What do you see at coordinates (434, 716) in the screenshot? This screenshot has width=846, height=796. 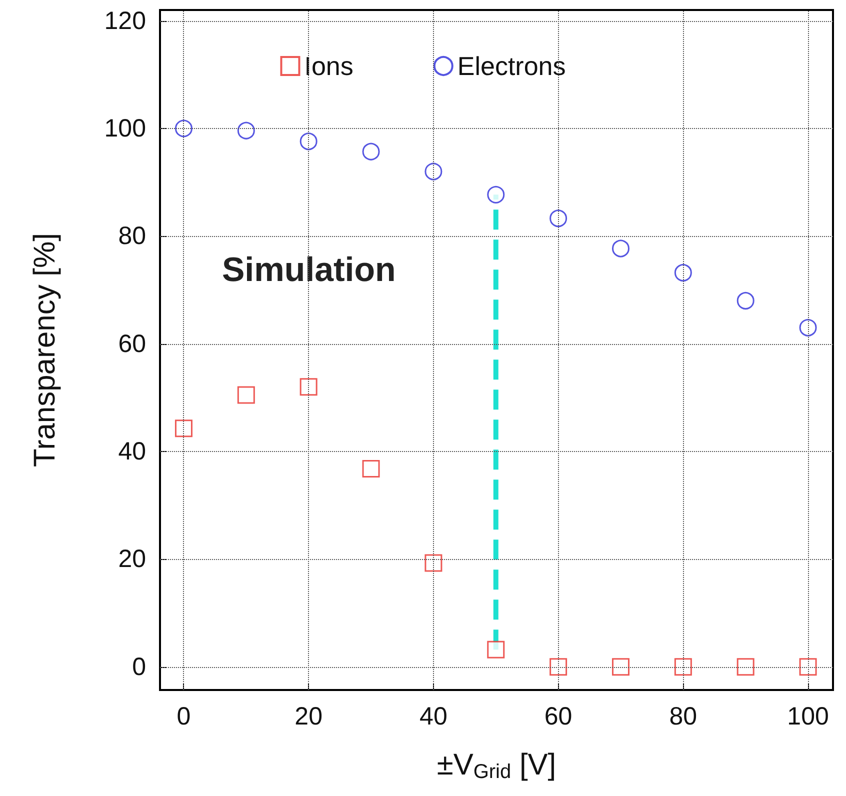 I see `x-tick-label: 40` at bounding box center [434, 716].